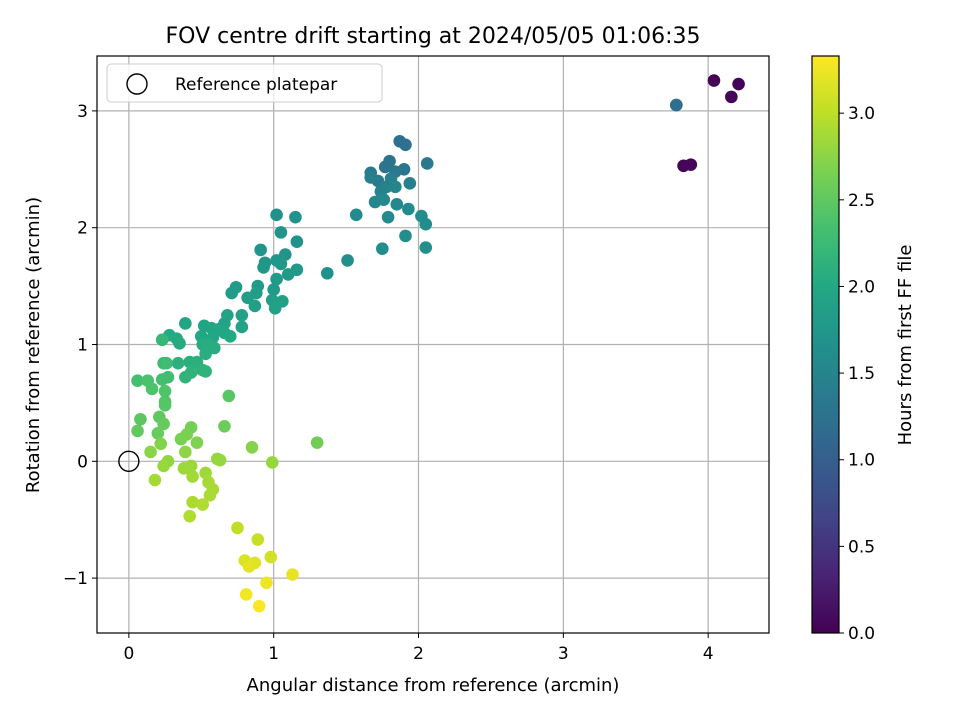 Image resolution: width=960 pixels, height=720 pixels. I want to click on legend-box, so click(244, 83).